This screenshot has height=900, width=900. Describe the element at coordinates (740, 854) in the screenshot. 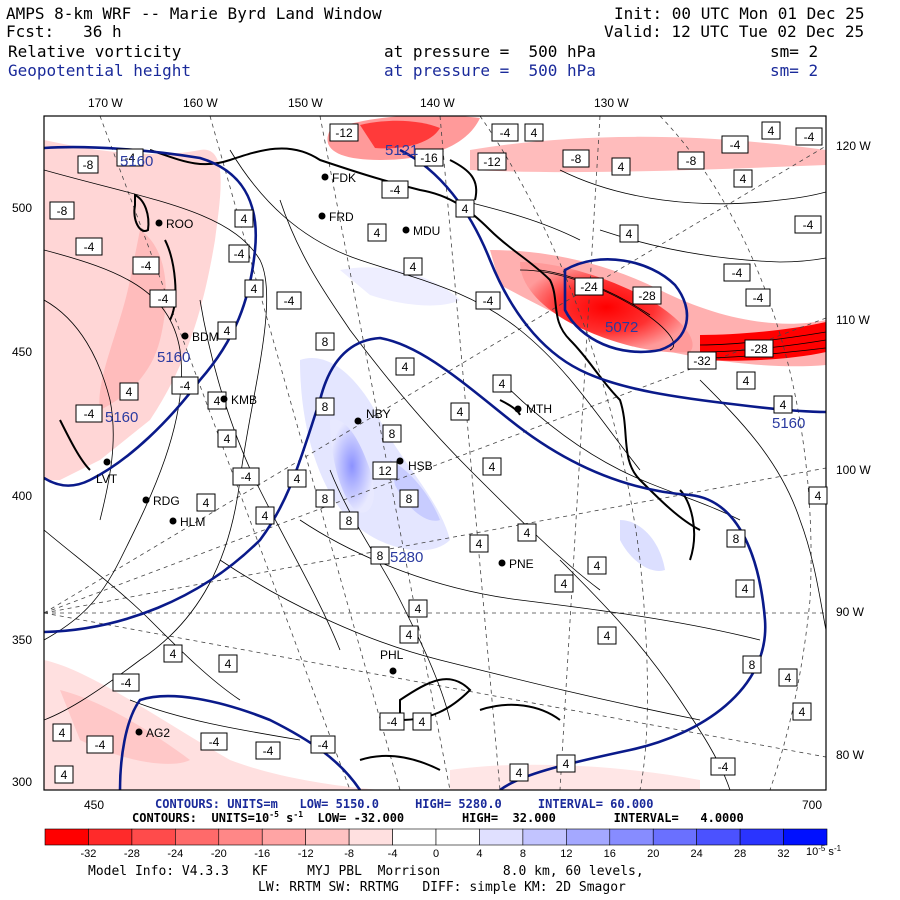

I see `colorbar-tick-label: 28` at that location.